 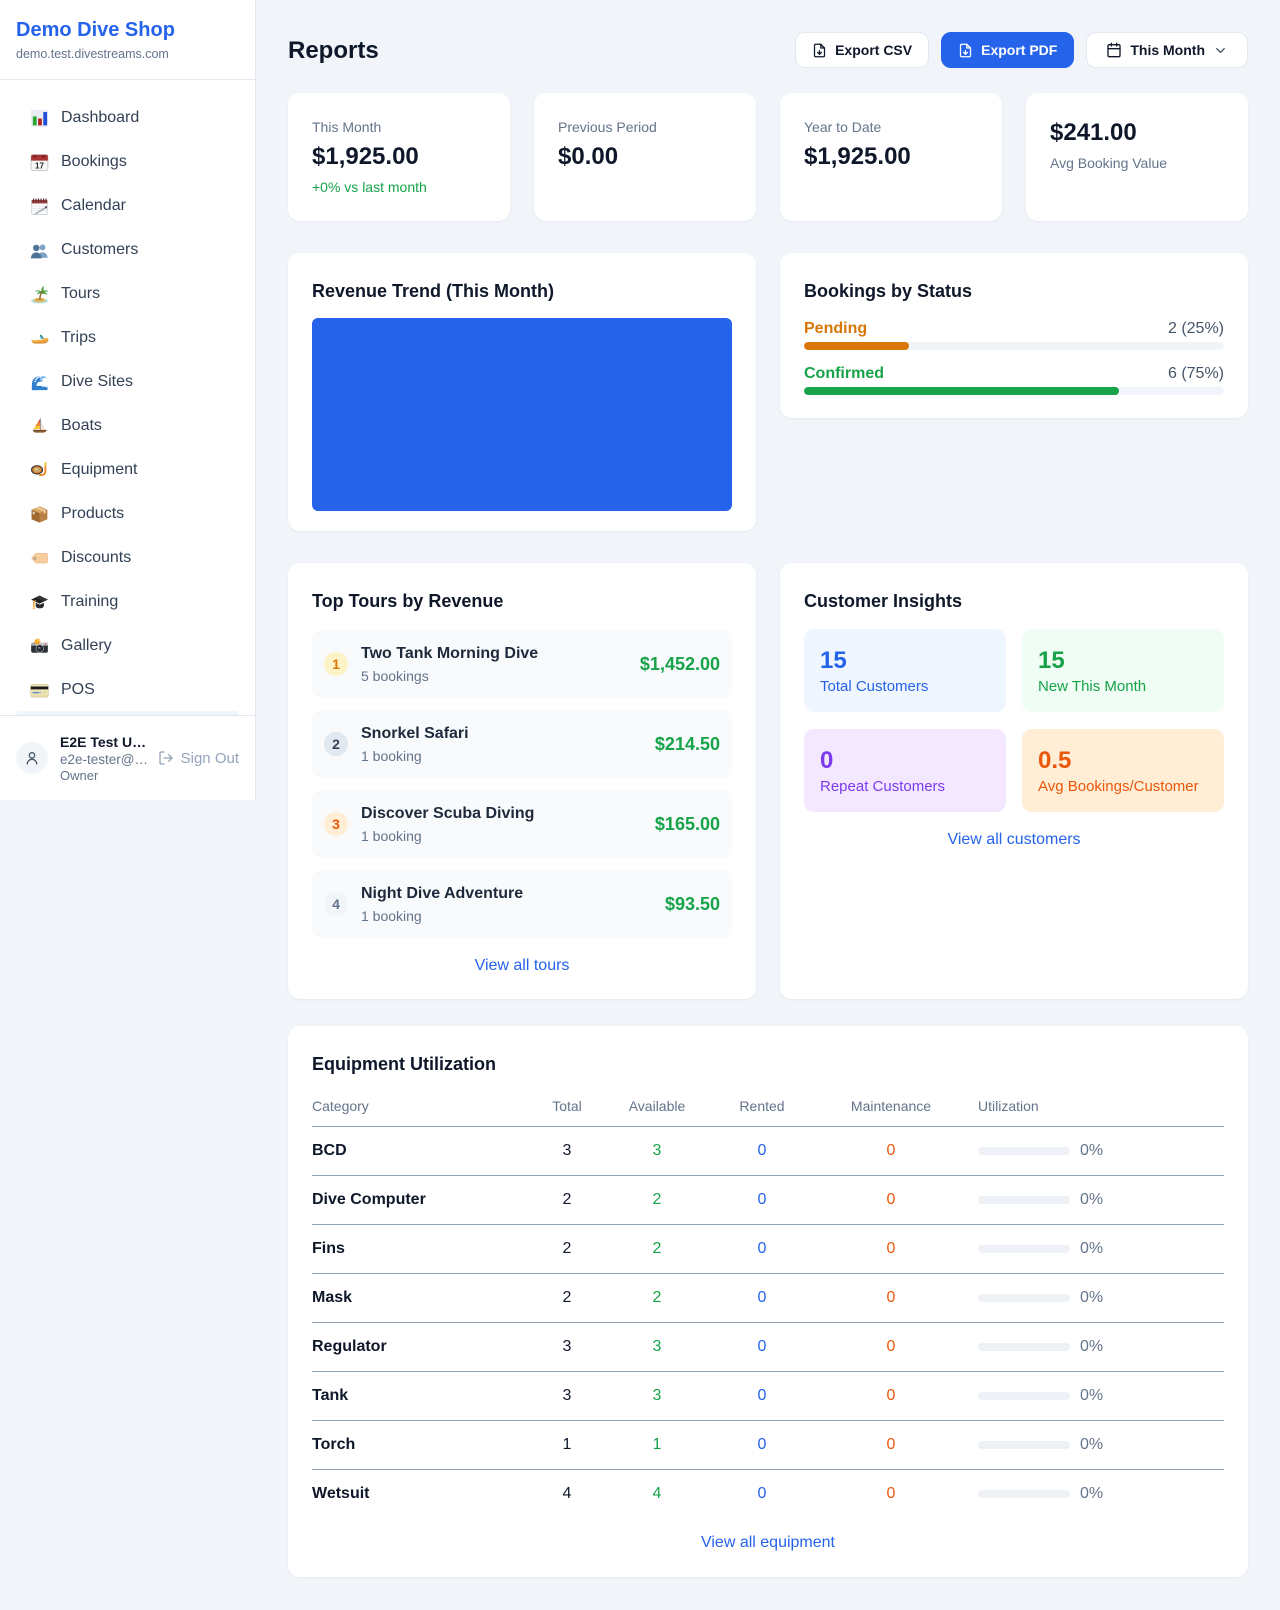 What do you see at coordinates (40, 165) in the screenshot?
I see `svg-text: 17` at bounding box center [40, 165].